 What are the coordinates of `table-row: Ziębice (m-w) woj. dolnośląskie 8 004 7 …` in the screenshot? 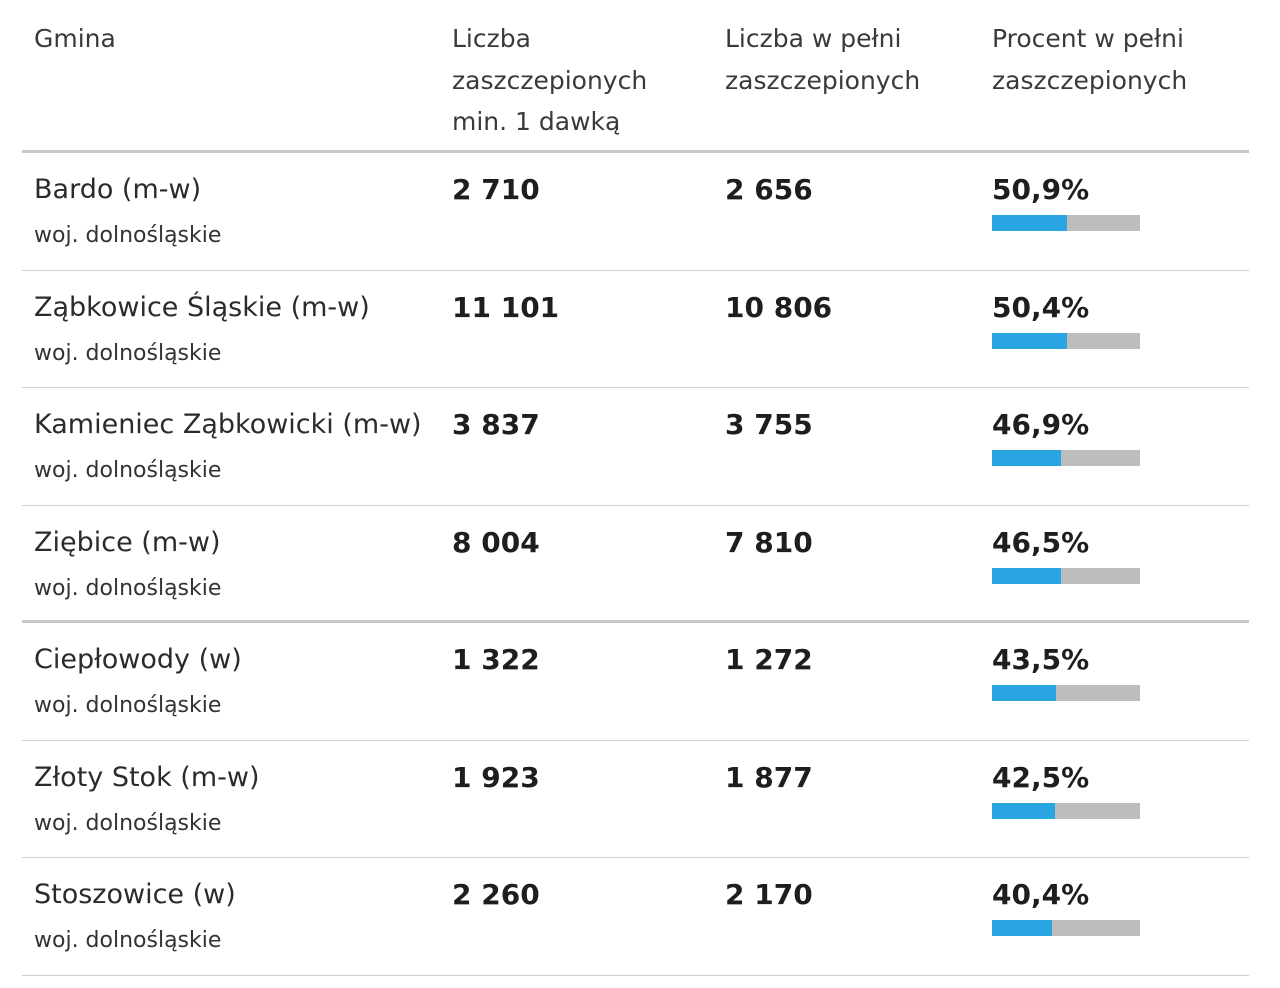 It's located at (635, 564).